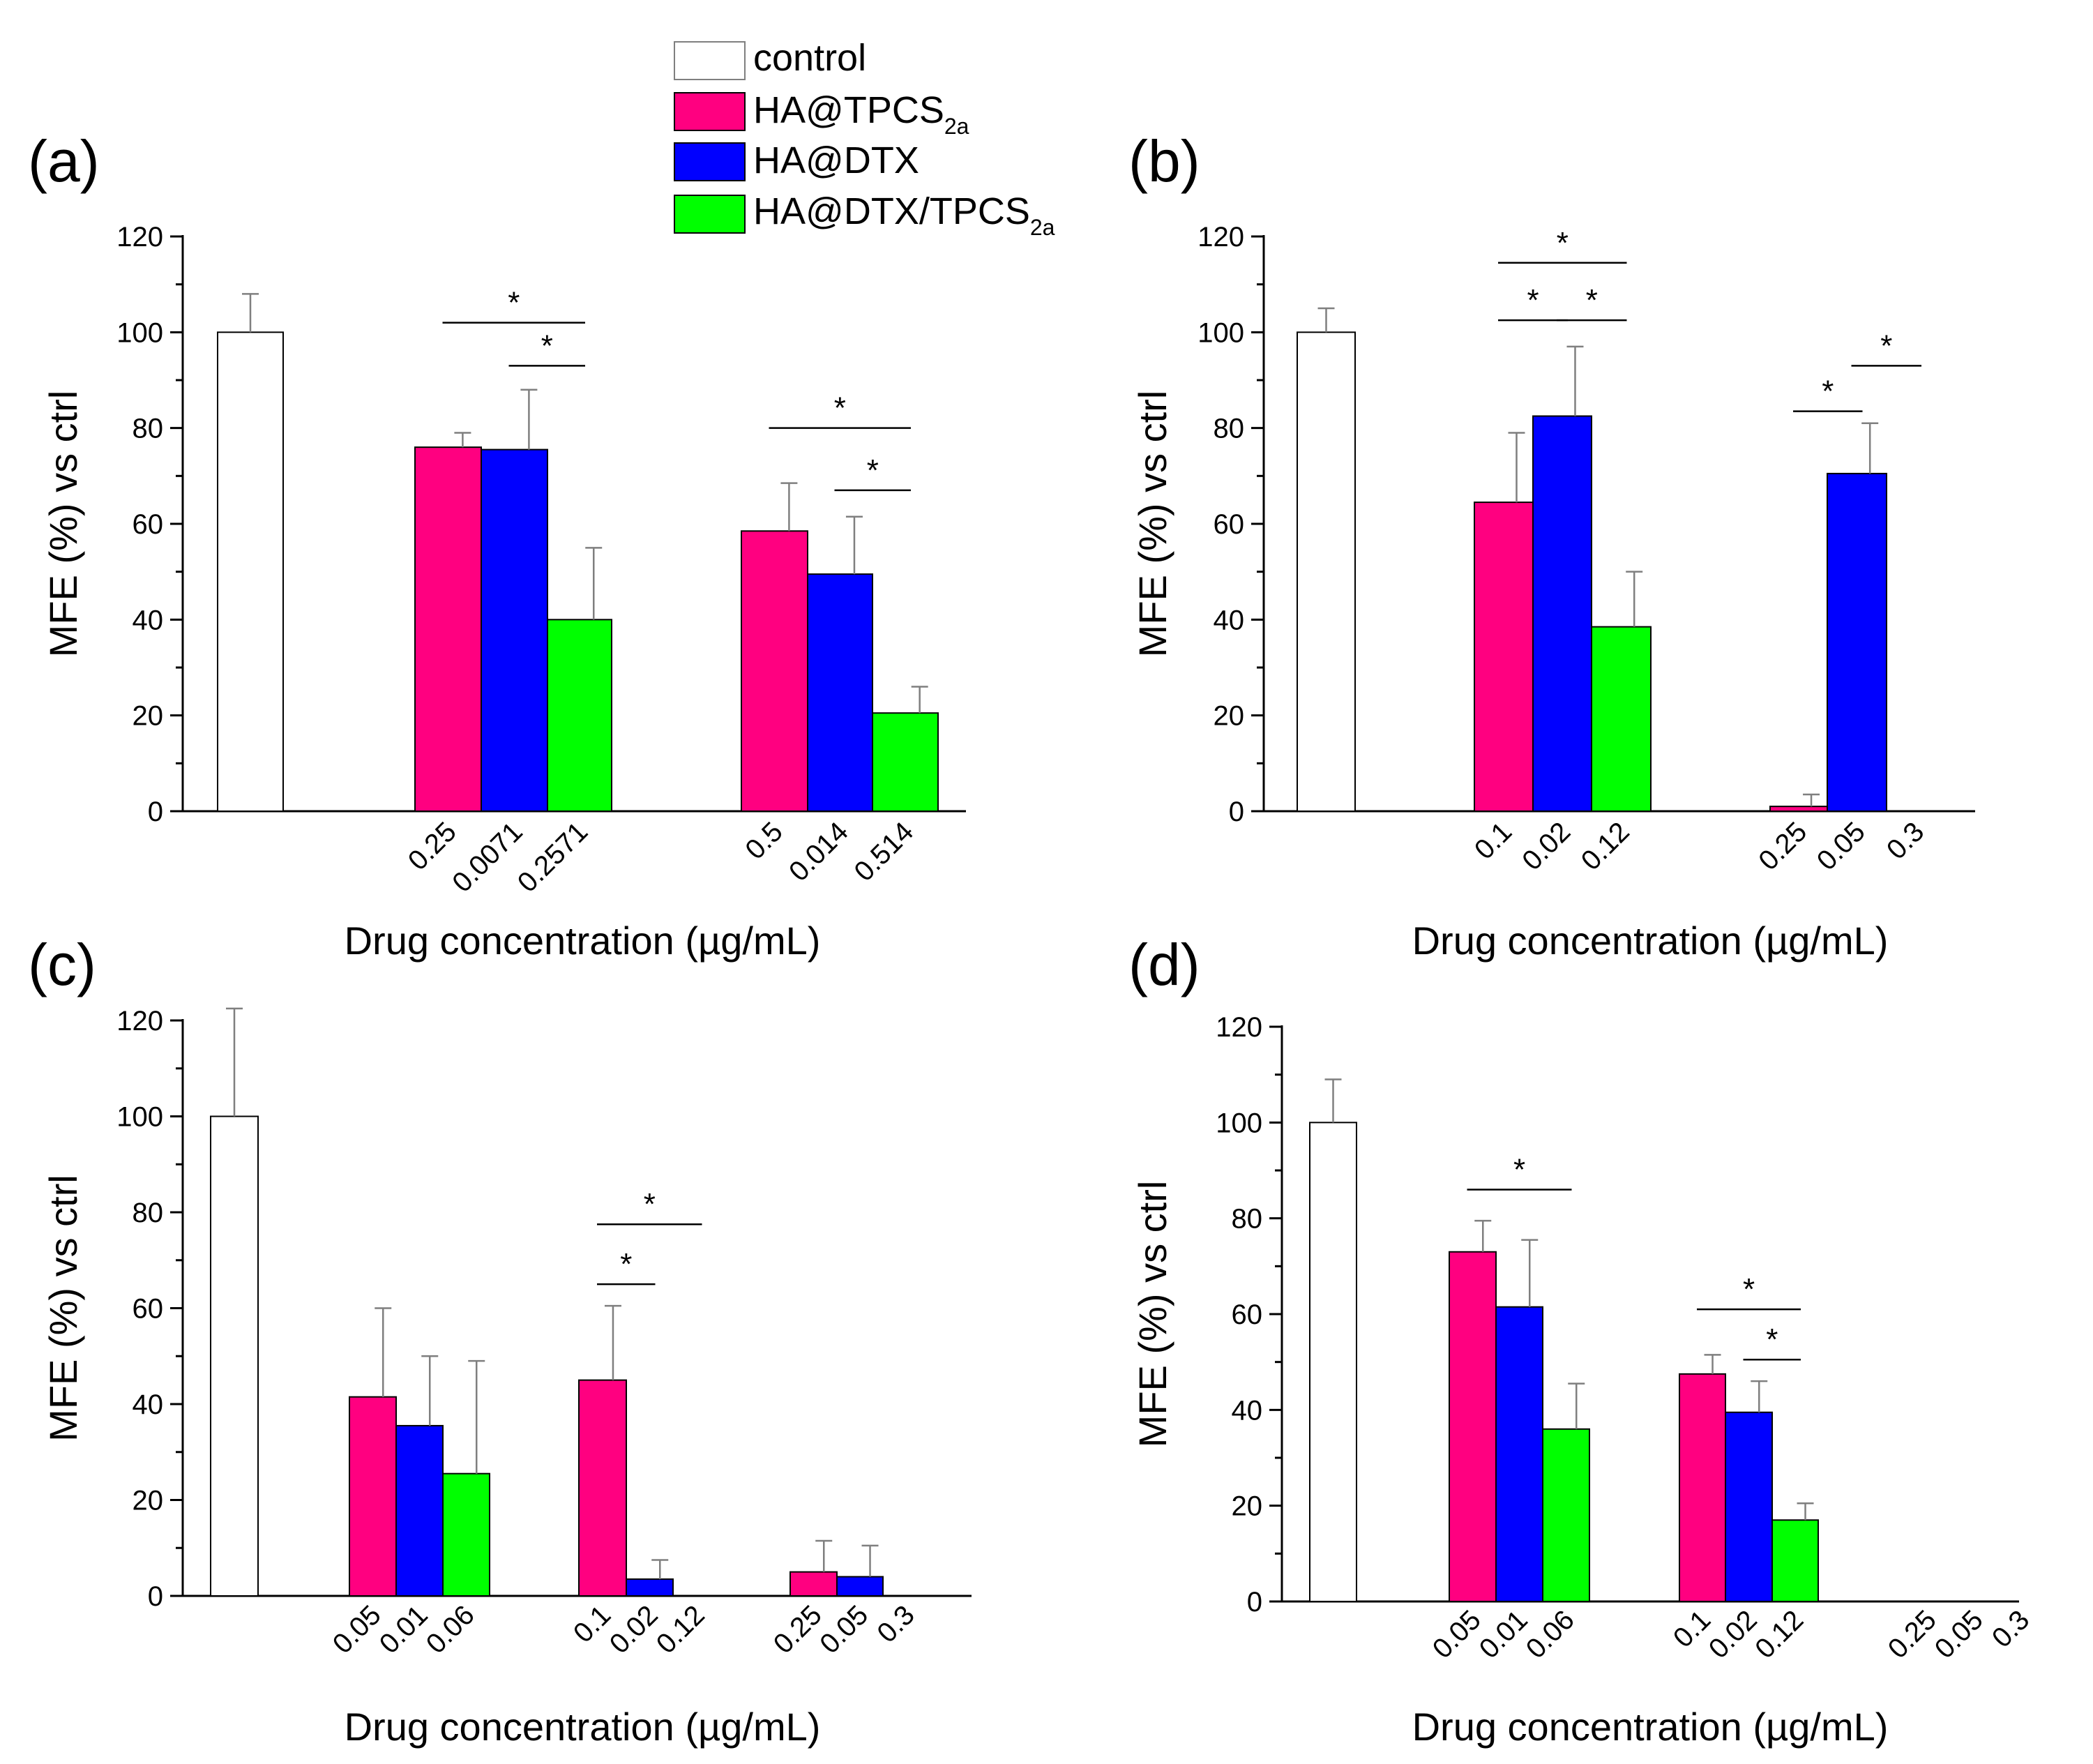 The image size is (2093, 1764). Describe the element at coordinates (818, 851) in the screenshot. I see `x-tick-label: 0.014` at that location.